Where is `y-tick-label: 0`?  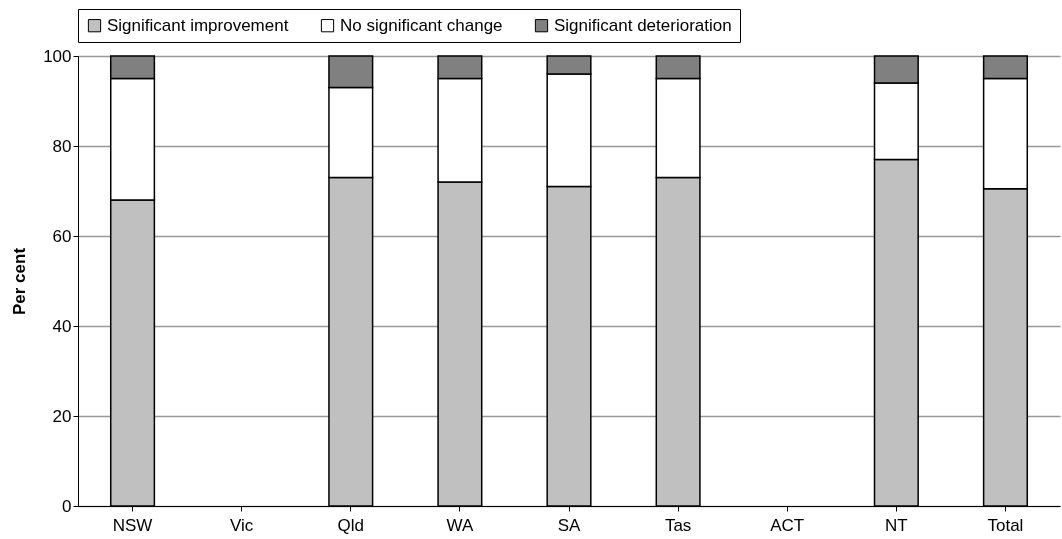
y-tick-label: 0 is located at coordinates (67, 506).